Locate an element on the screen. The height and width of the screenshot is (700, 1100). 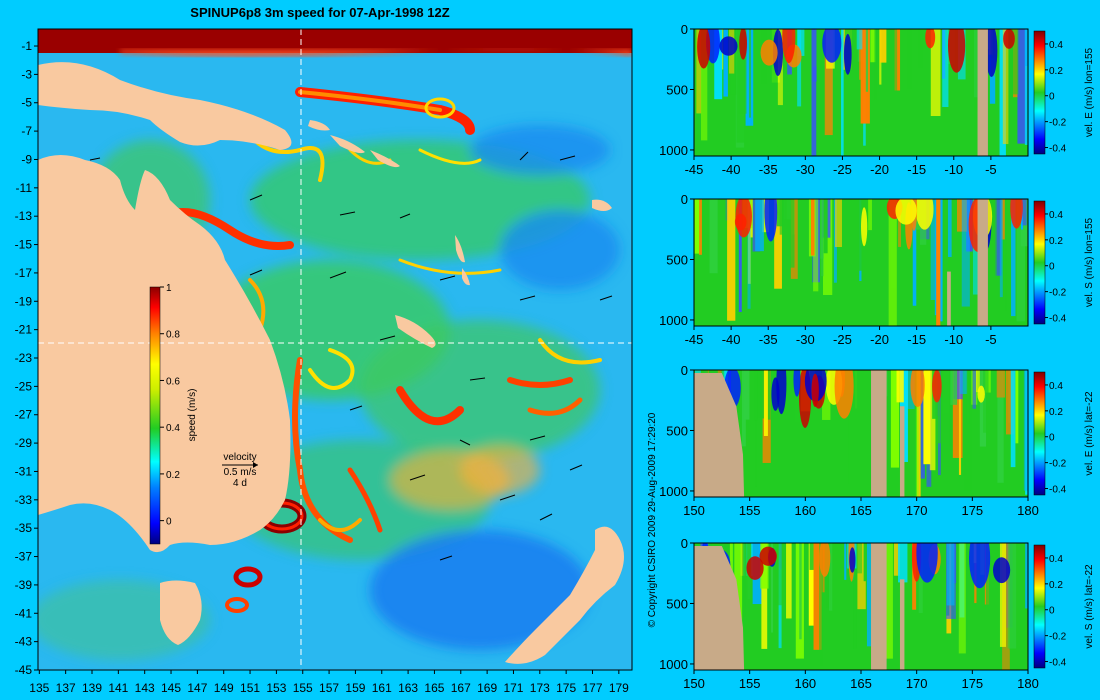
speed-colorbar-tick-label: 0.6 is located at coordinates (173, 381).